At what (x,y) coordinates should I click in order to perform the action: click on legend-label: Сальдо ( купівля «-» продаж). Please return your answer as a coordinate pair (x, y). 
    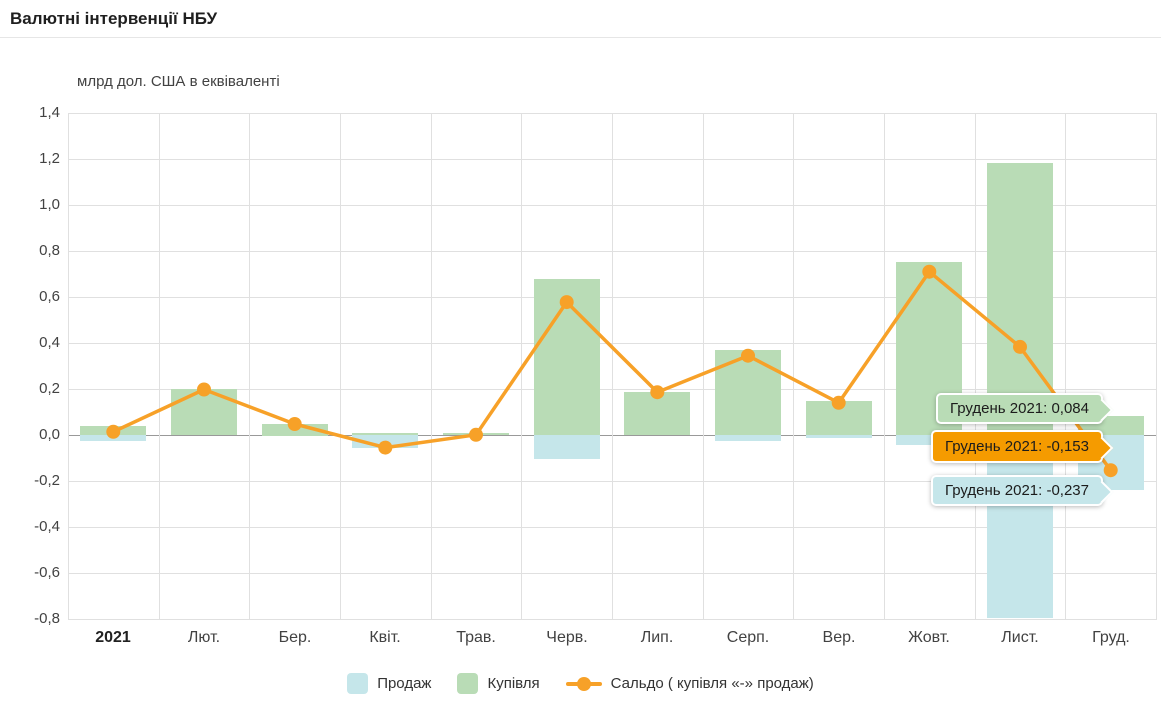
    Looking at the image, I should click on (712, 683).